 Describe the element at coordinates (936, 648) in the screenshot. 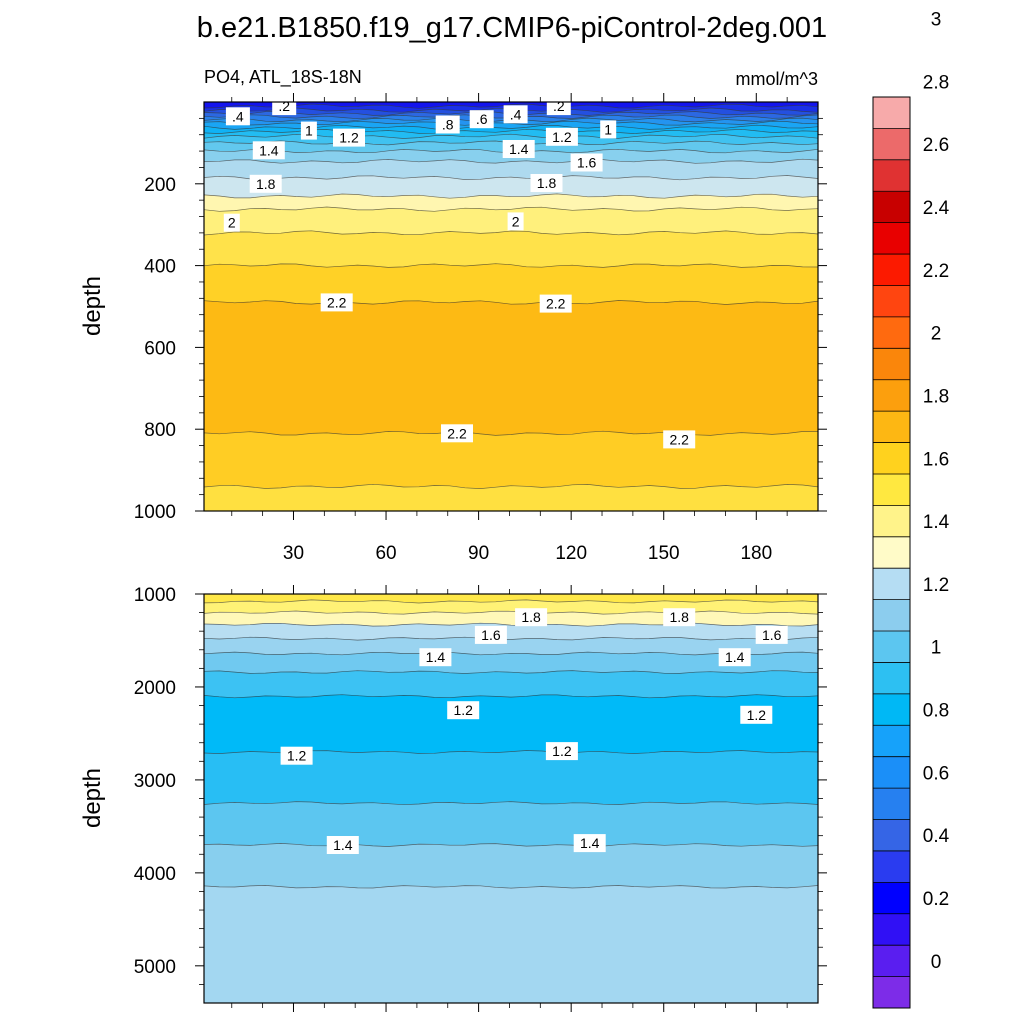

I see `colorbar-label: 1` at that location.